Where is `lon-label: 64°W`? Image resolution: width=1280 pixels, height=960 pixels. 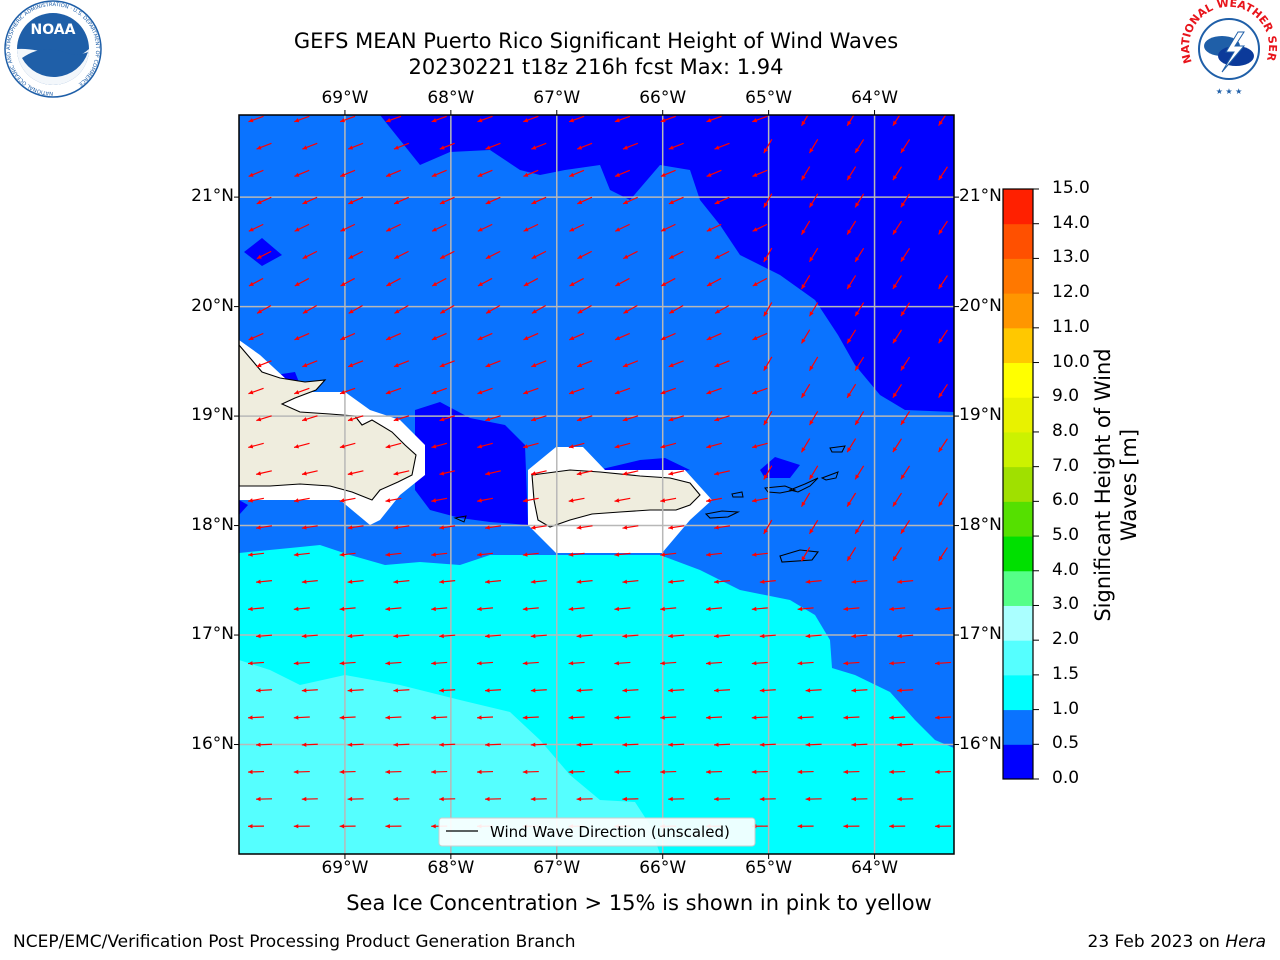
lon-label: 64°W is located at coordinates (875, 868).